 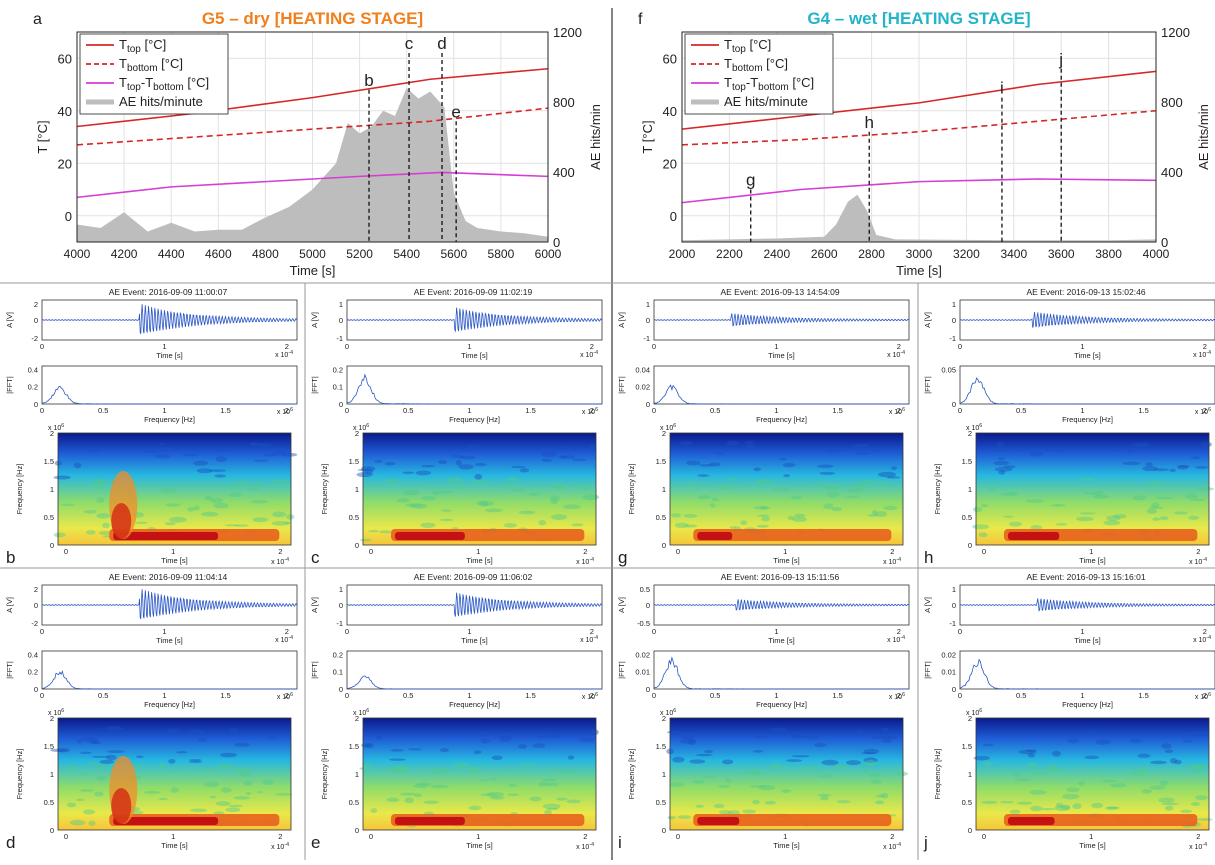 What do you see at coordinates (567, 32) in the screenshot?
I see `y-right-tick-label: 1200` at bounding box center [567, 32].